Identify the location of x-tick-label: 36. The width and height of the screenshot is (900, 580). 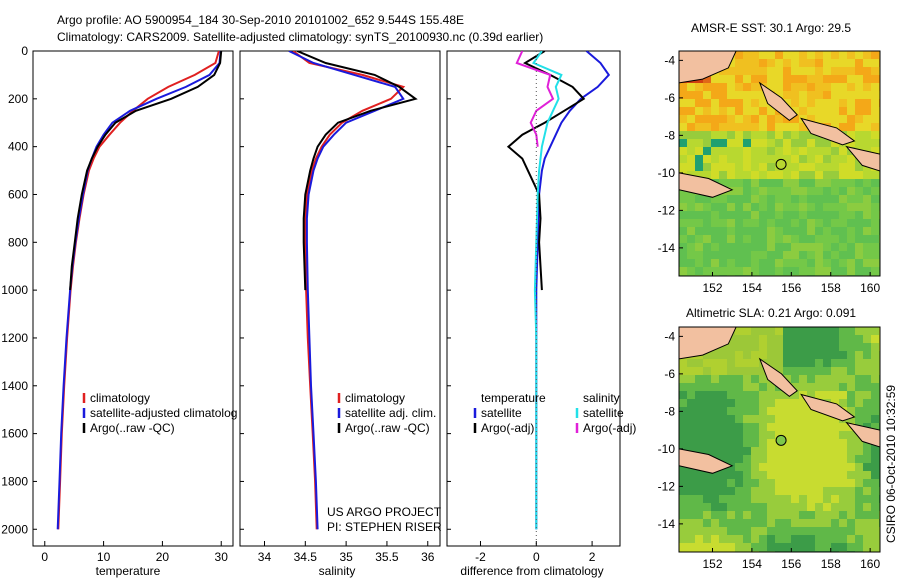
(428, 557).